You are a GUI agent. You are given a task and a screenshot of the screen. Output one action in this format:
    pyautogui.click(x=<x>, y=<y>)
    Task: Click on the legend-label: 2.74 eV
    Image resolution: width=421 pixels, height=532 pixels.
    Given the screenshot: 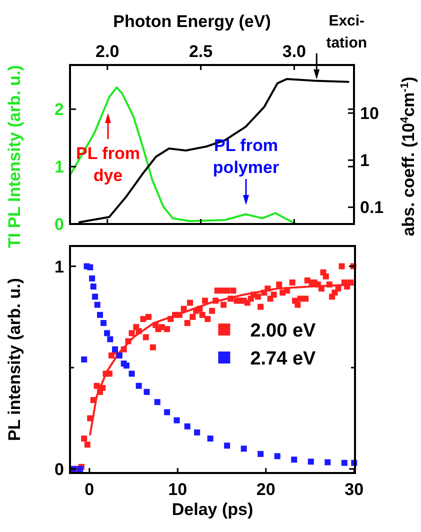 What is the action you would take?
    pyautogui.click(x=283, y=359)
    